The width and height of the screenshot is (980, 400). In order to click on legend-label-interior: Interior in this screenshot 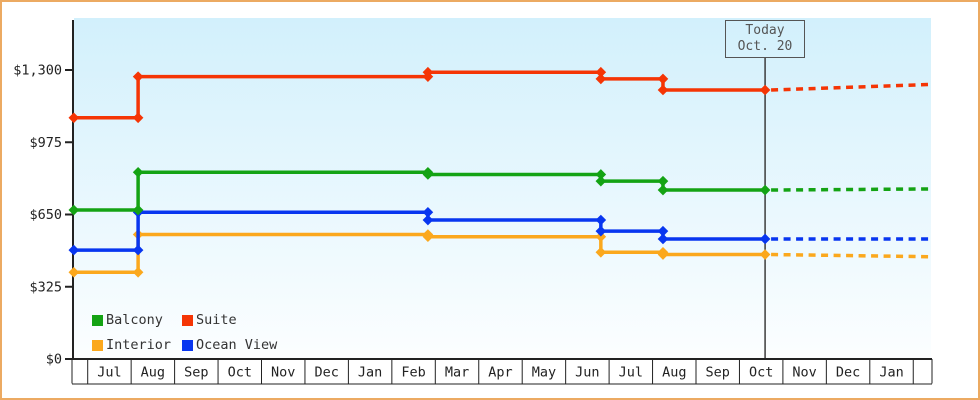, I will do `click(139, 345)`.